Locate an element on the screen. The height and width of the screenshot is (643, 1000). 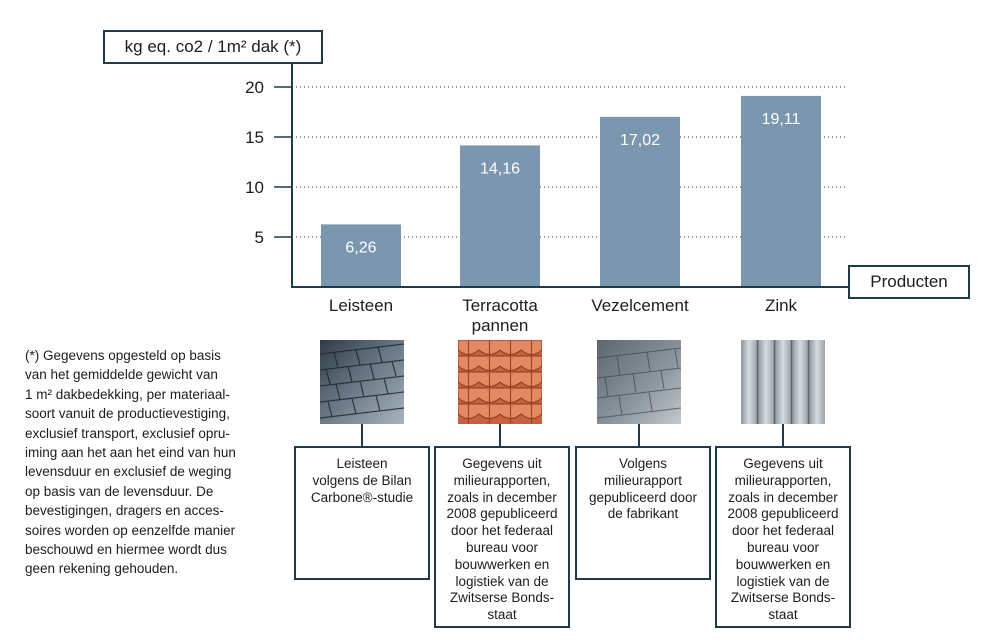
y-tick-label: 10 is located at coordinates (254, 187).